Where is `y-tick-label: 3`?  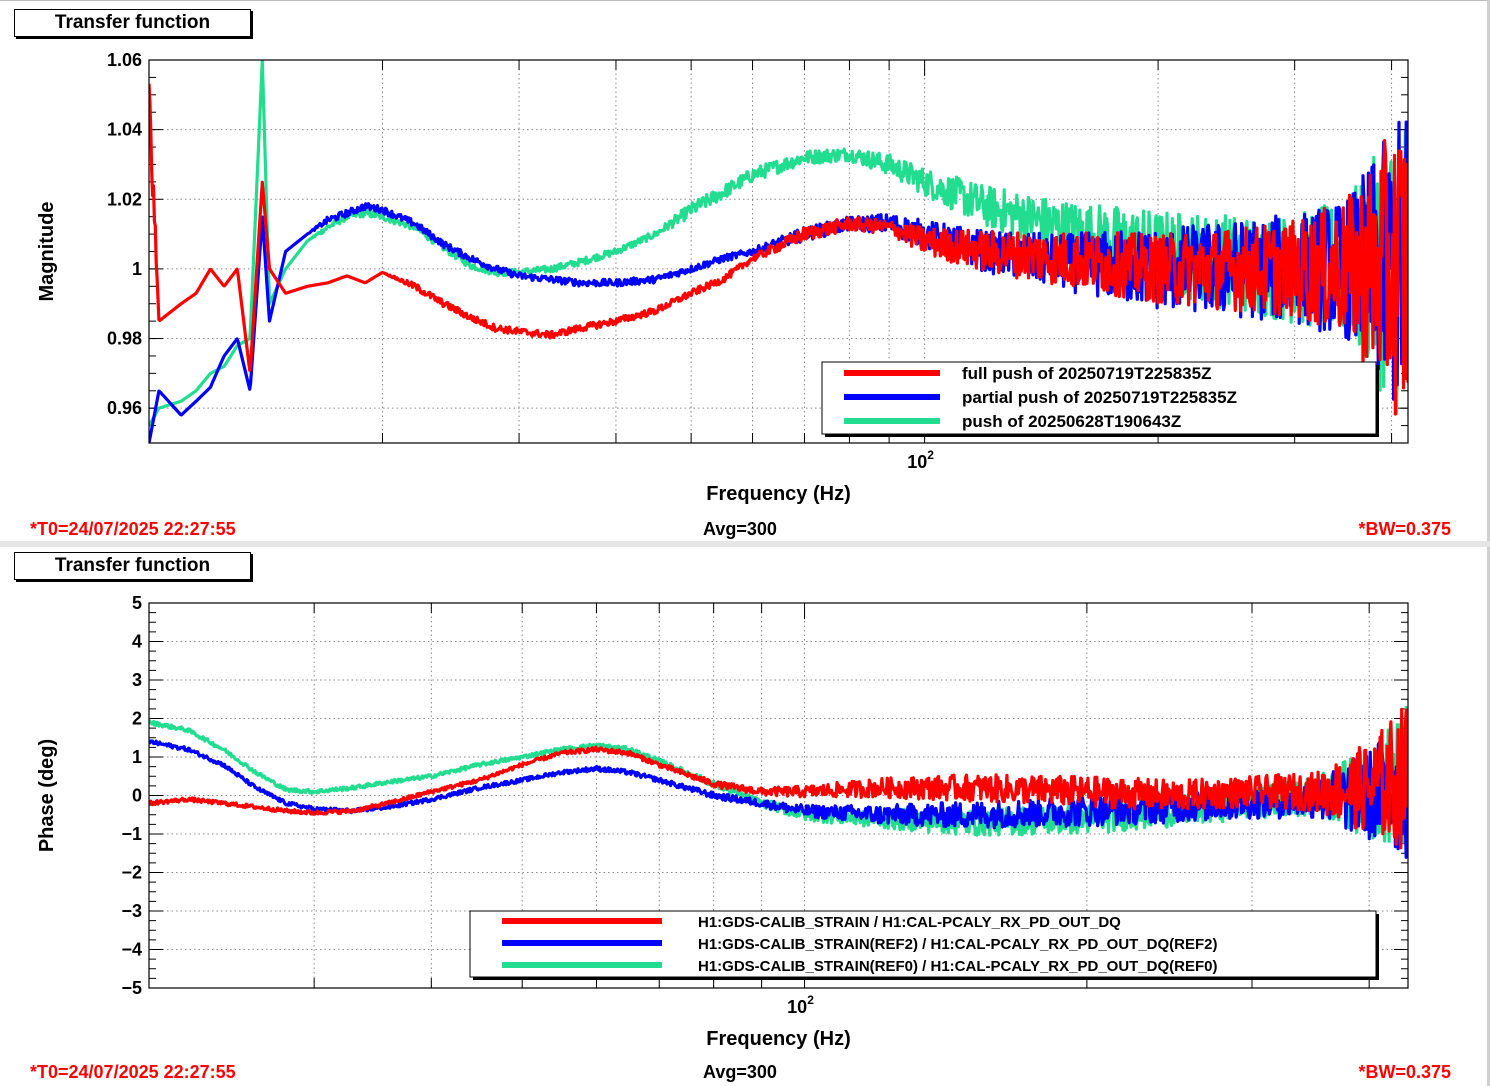
y-tick-label: 3 is located at coordinates (137, 680).